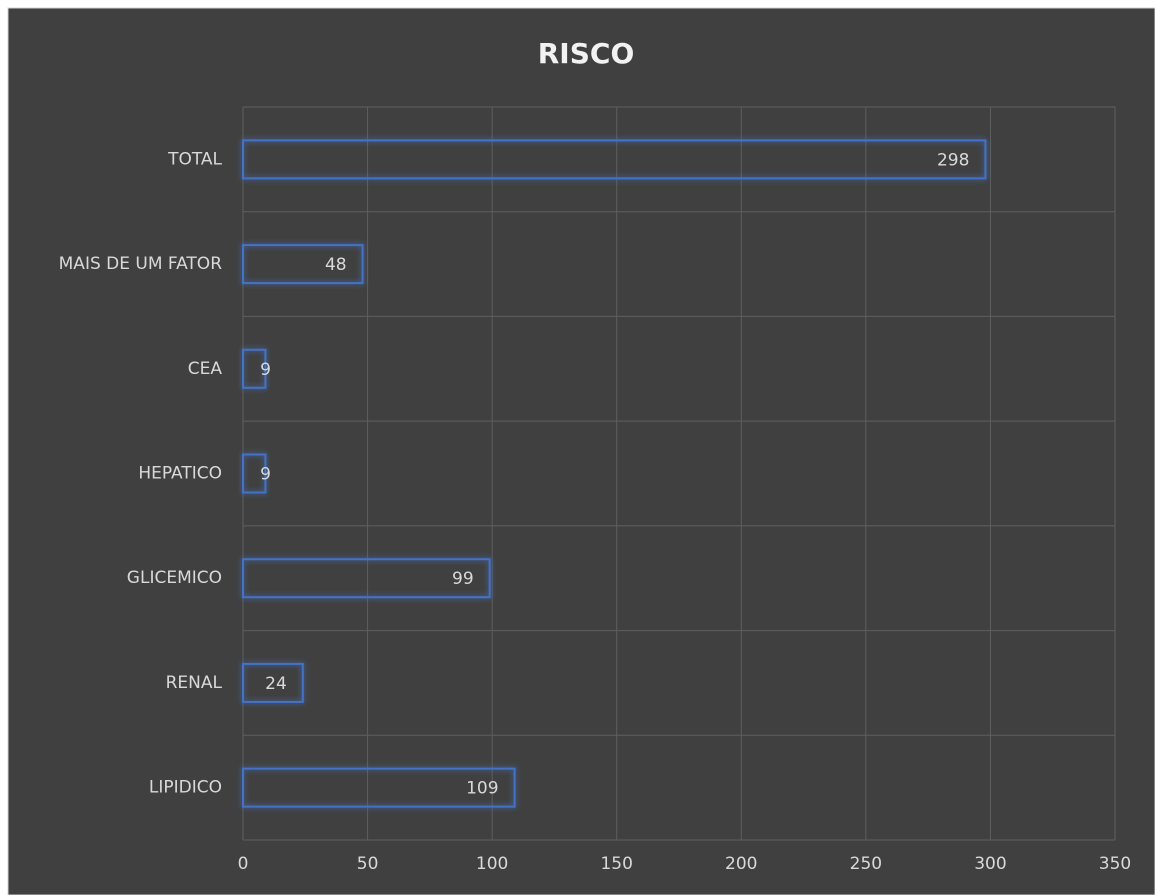 Image resolution: width=1155 pixels, height=895 pixels. What do you see at coordinates (174, 578) in the screenshot?
I see `y-tick-label: GLICEMICO` at bounding box center [174, 578].